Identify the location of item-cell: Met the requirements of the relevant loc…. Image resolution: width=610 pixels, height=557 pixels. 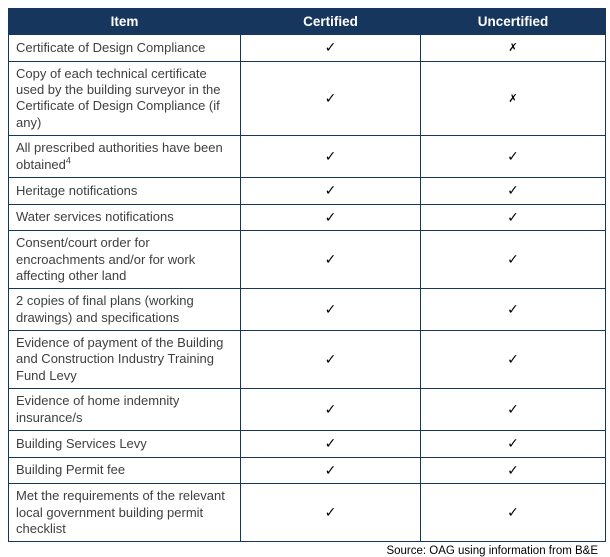
(124, 513).